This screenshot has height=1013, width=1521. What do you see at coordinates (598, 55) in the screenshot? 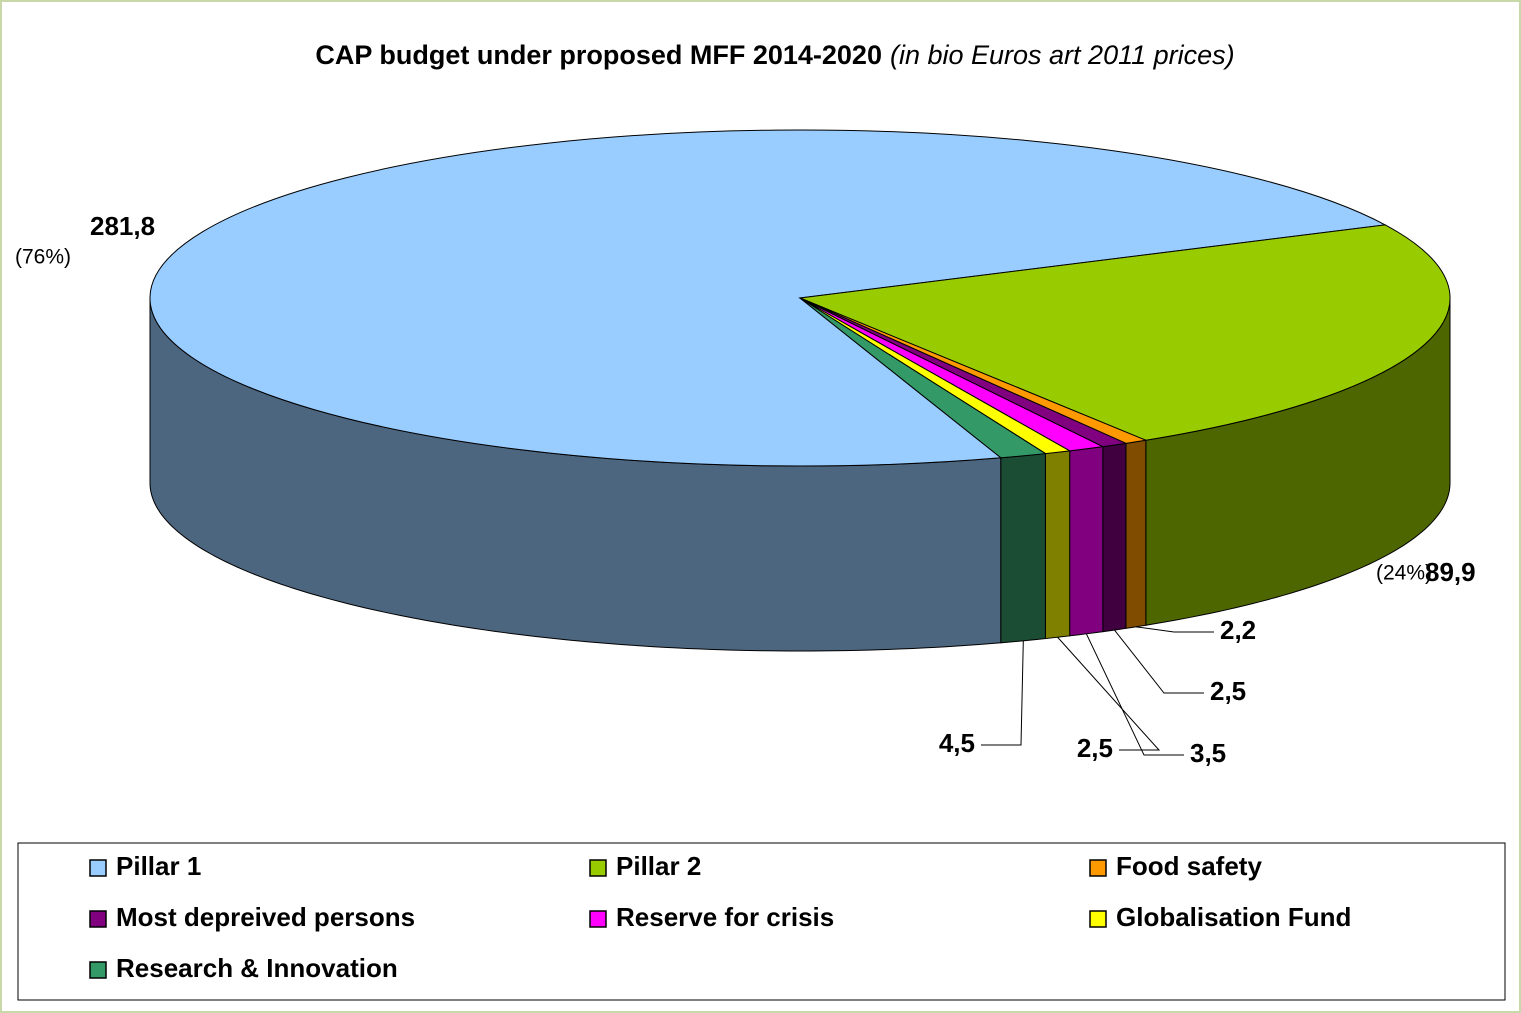
I see `title: CAP budget under proposed MFF 2014-2020` at bounding box center [598, 55].